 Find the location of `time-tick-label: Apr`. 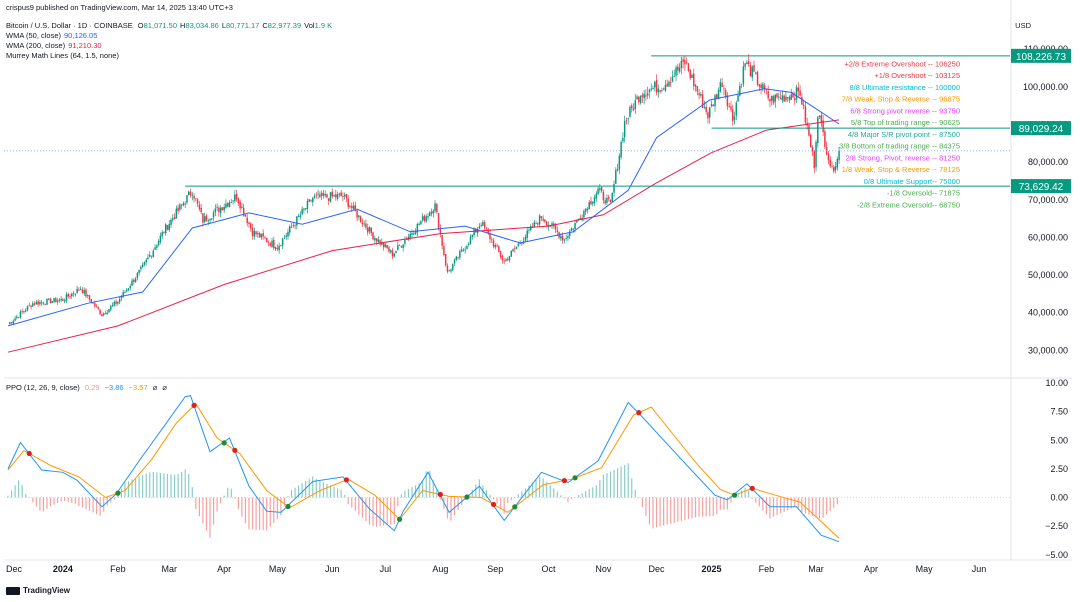

time-tick-label: Apr is located at coordinates (224, 569).